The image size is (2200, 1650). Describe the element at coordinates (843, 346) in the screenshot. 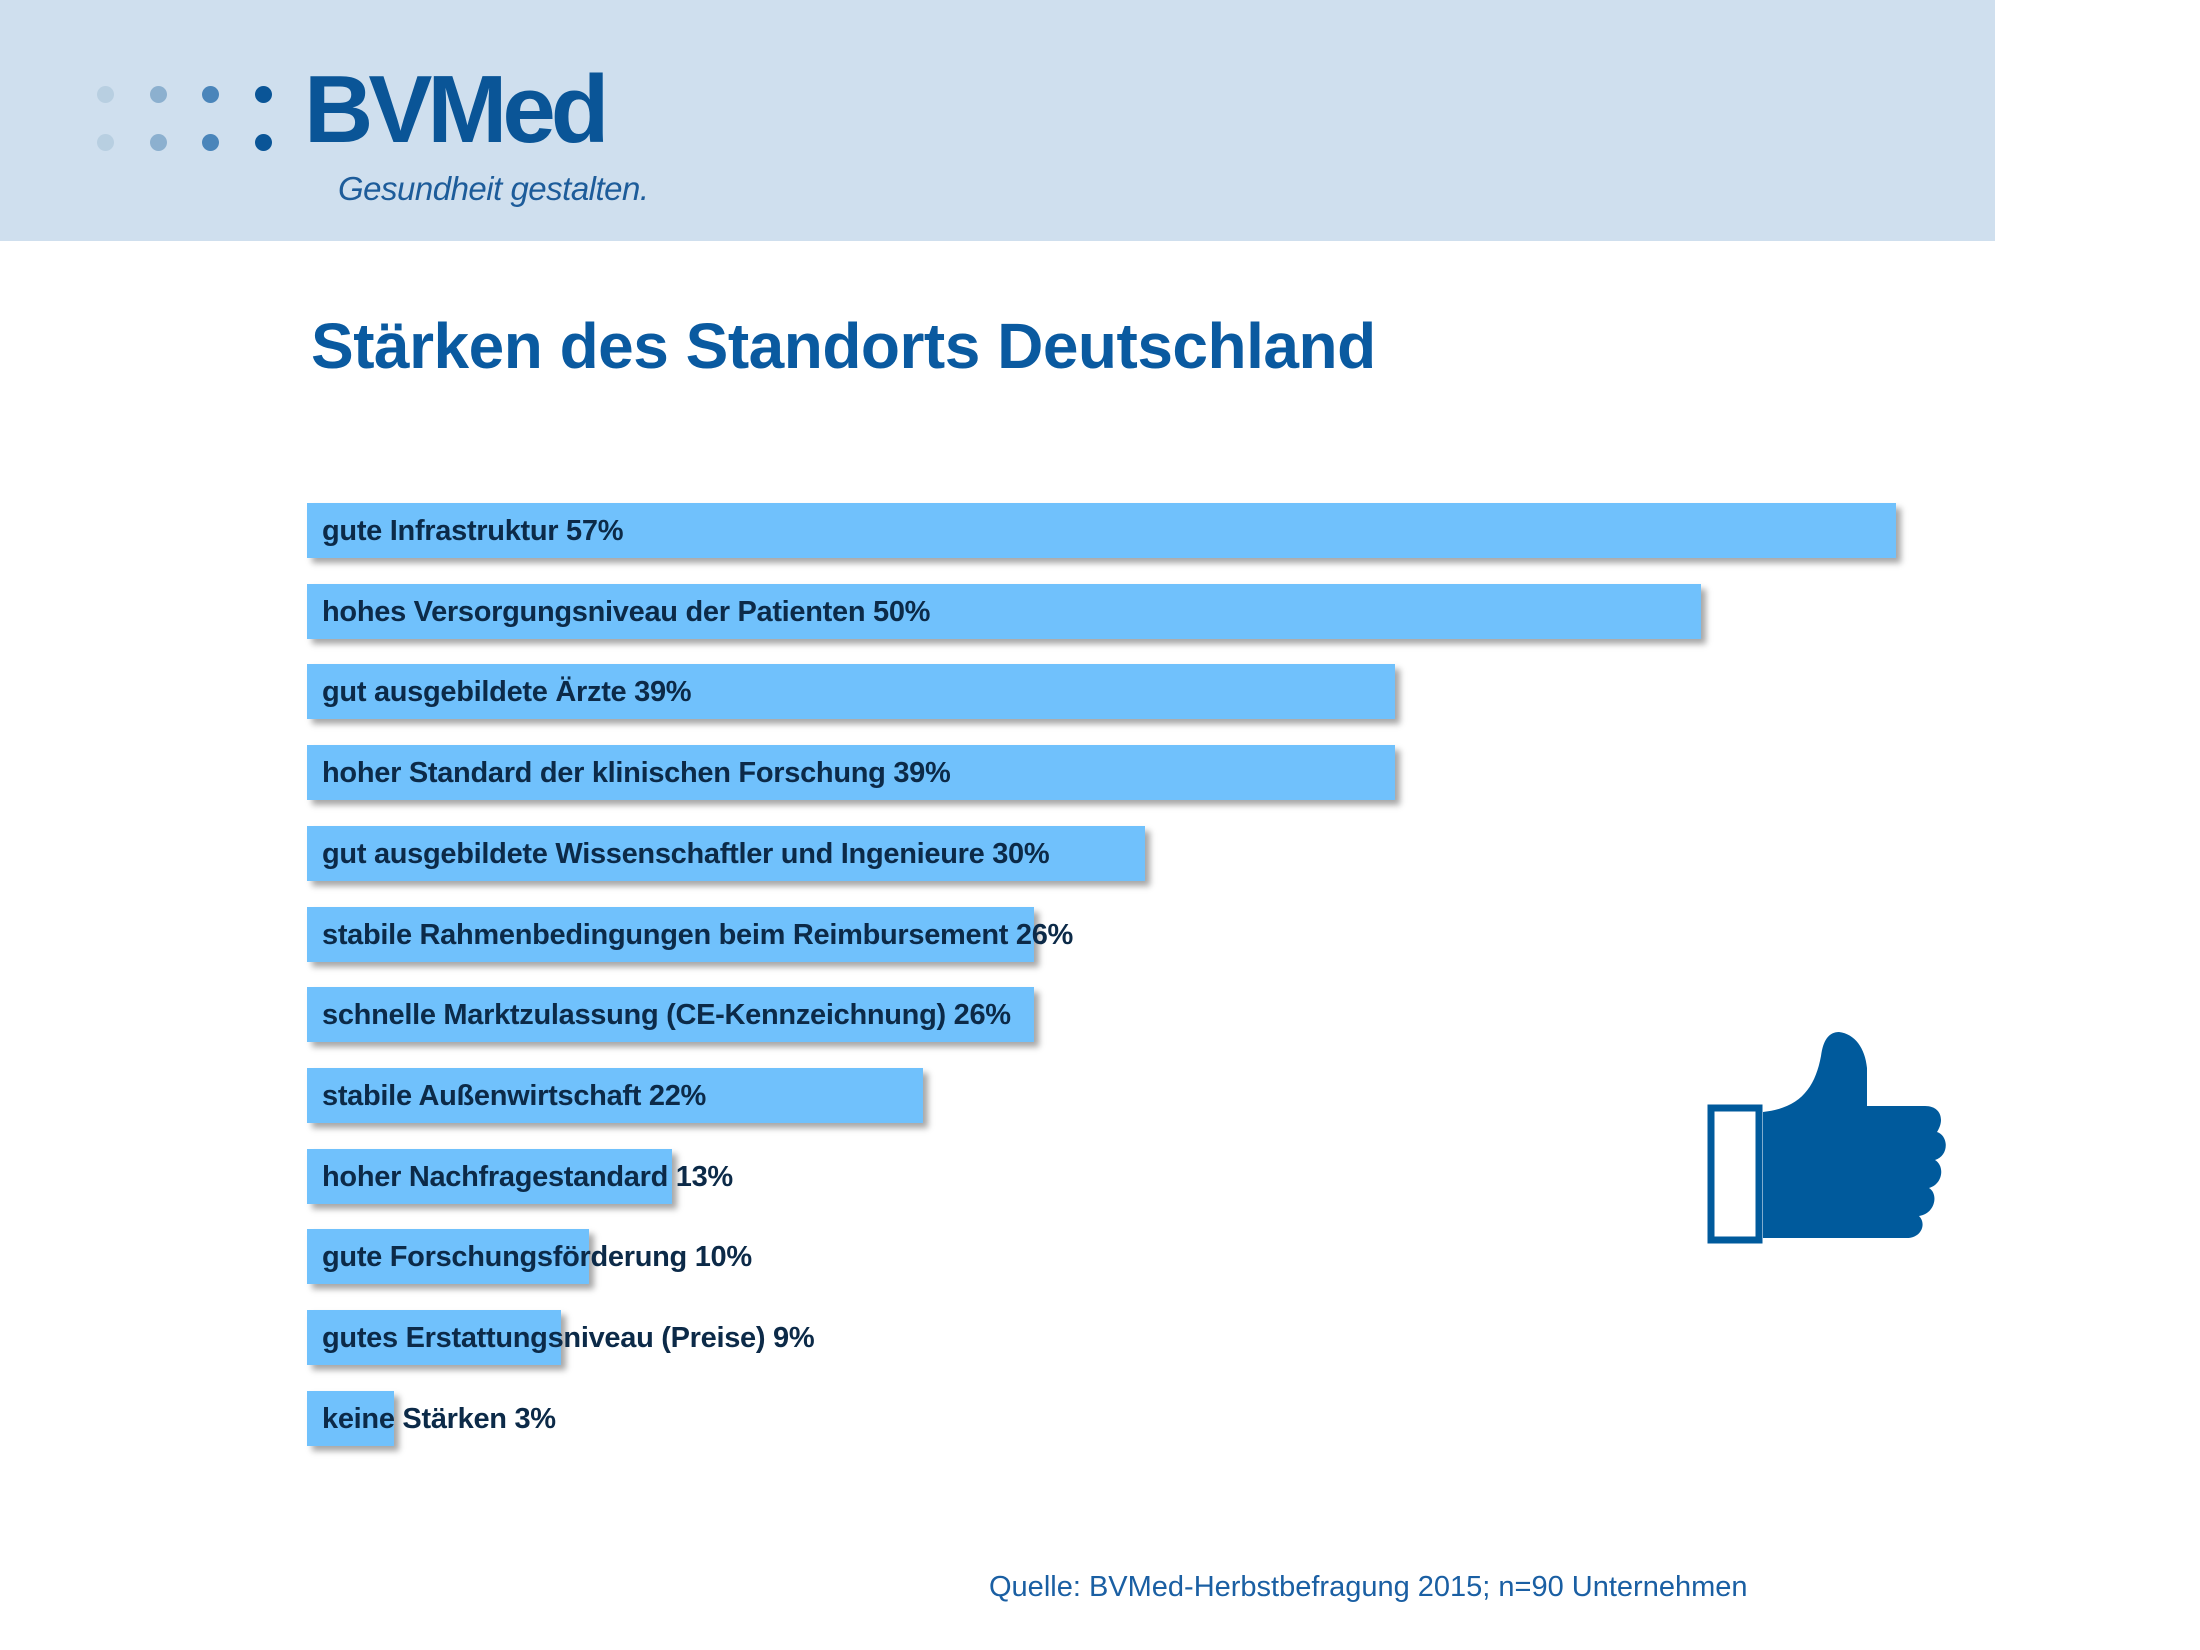

I see `page-title: Stärken des Standorts Deutschland` at that location.